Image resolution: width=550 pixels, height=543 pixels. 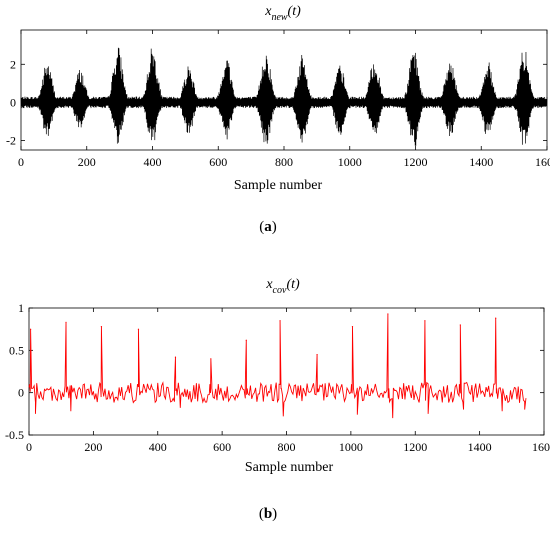 What do you see at coordinates (158, 447) in the screenshot?
I see `panel-b-xtick-label: 400` at bounding box center [158, 447].